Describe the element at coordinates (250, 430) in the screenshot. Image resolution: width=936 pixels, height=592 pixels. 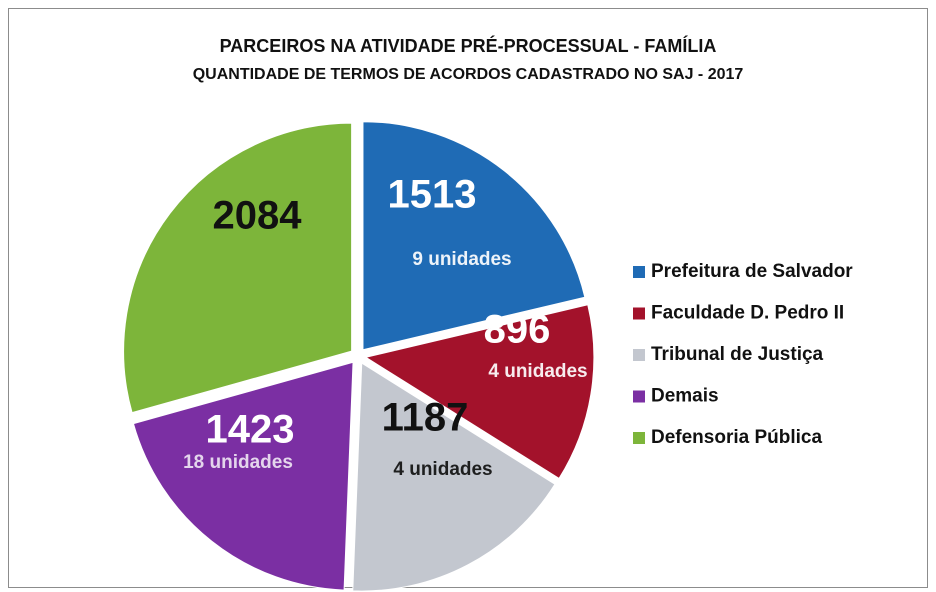
I see `value-label: 1423` at that location.